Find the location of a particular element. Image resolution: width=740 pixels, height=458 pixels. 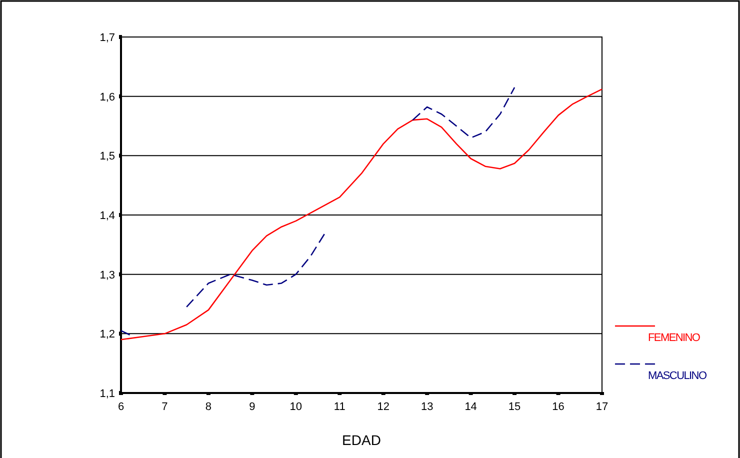

x-tick-label: 7 is located at coordinates (165, 407).